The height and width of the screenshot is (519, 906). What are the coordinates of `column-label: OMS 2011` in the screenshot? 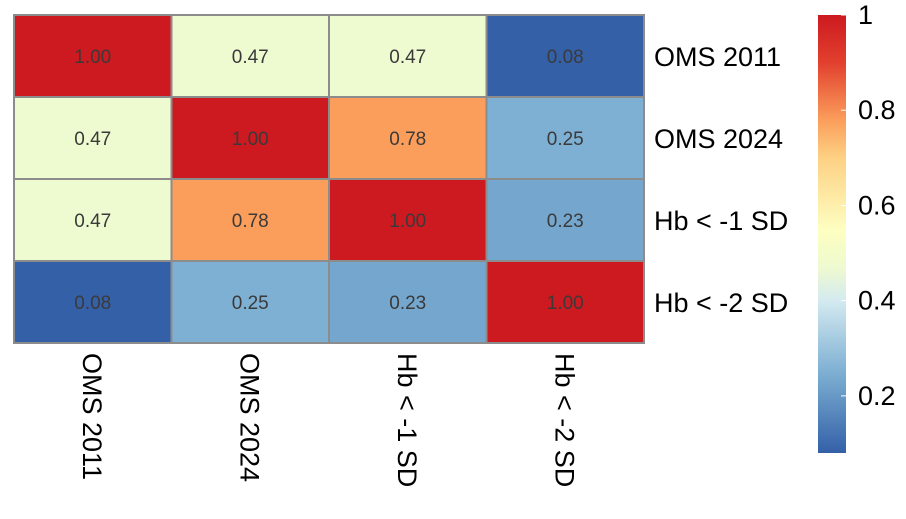 It's located at (92, 416).